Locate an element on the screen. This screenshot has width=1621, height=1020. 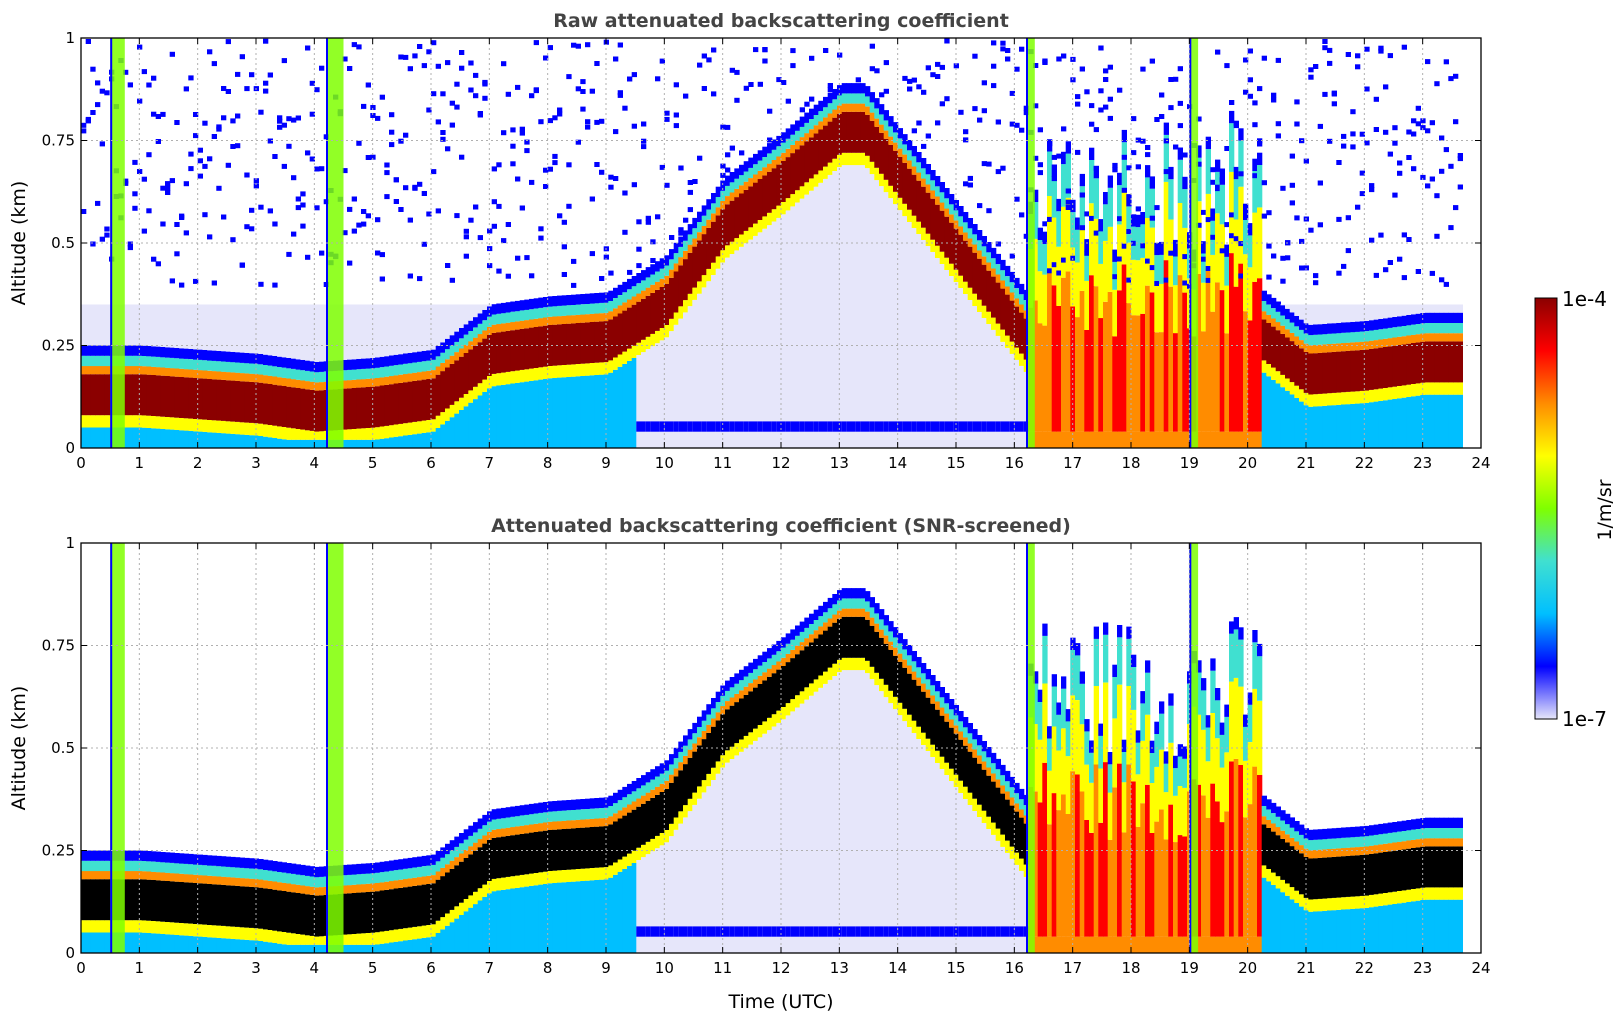
x-tick-label: 9 is located at coordinates (606, 463).